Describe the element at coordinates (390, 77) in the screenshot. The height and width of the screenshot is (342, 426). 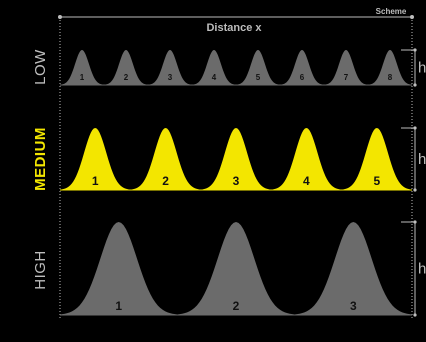
I see `bump-number: 8` at that location.